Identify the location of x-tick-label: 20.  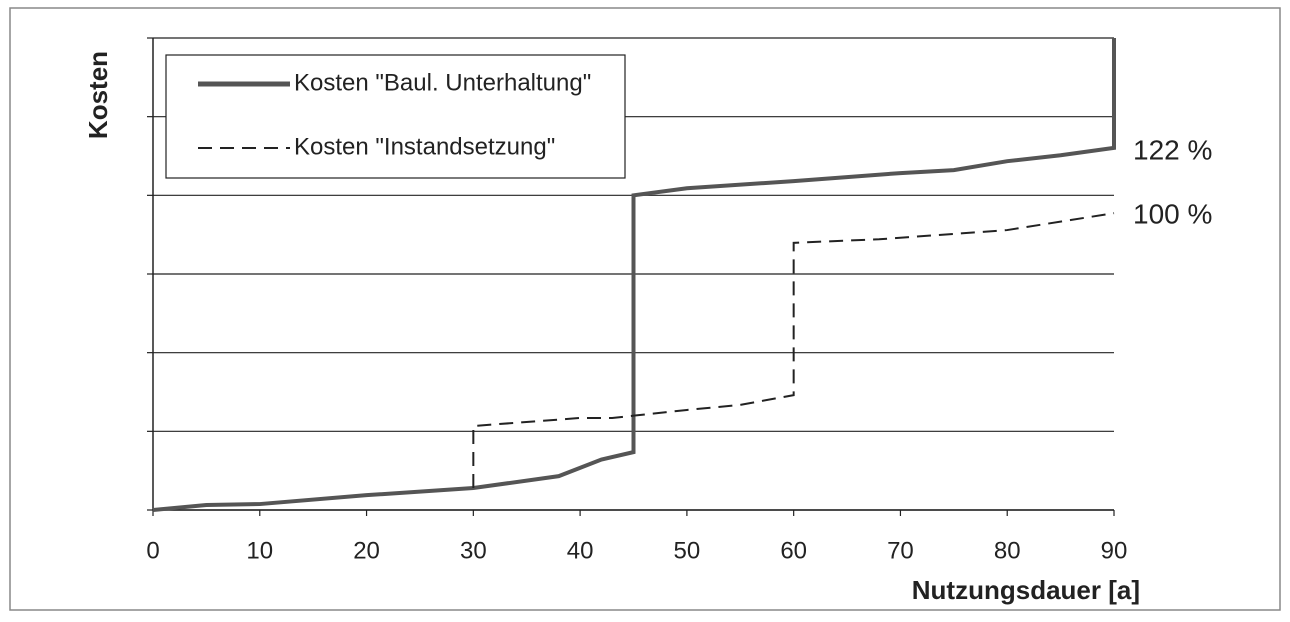
(366, 550).